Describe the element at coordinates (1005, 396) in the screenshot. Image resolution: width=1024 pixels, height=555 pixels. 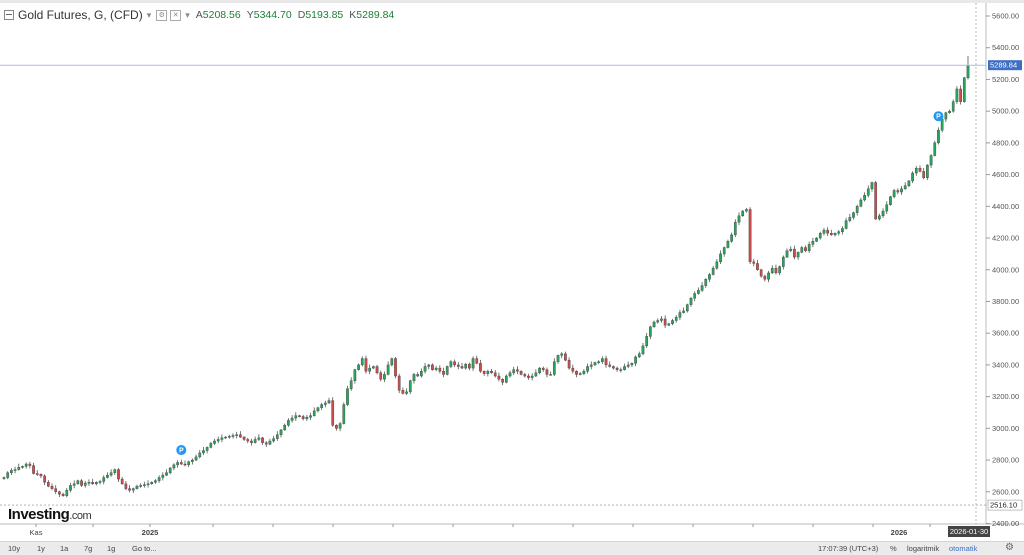
I see `y-tick-label: 3200.00` at that location.